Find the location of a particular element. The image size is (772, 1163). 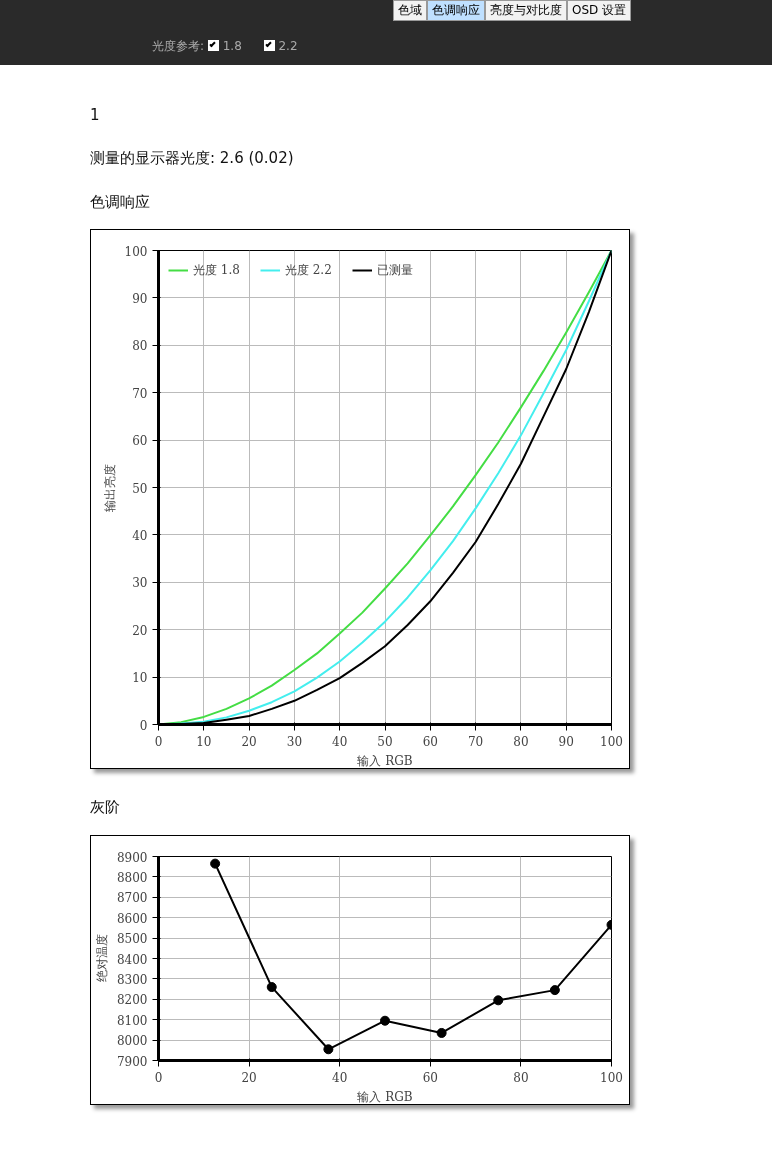

x-tick-label: 50 is located at coordinates (385, 741).